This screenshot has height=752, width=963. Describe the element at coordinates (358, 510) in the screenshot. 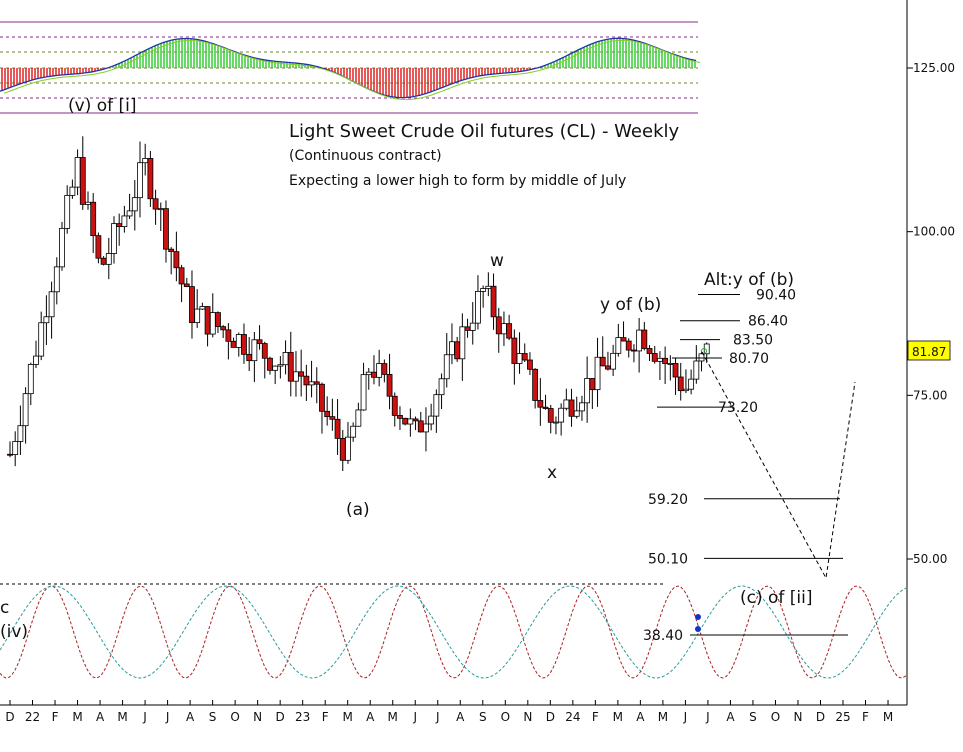

I see `wave-label-a: (a)` at that location.